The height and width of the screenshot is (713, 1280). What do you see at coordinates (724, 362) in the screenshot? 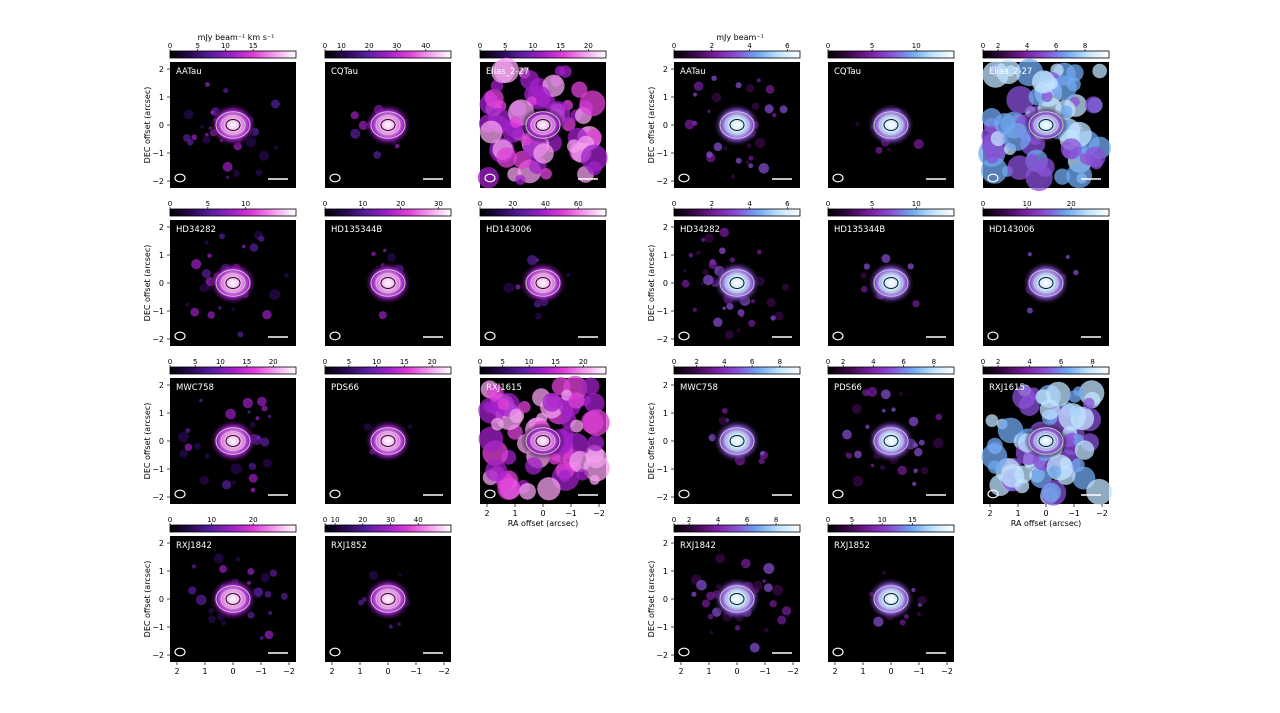
I see `colorbar-tick-label: 4` at bounding box center [724, 362].